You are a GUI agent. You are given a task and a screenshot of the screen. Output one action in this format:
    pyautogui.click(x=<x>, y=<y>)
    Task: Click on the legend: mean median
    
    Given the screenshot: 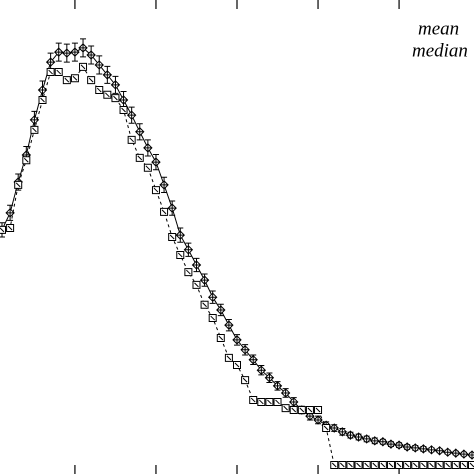 What is the action you would take?
    pyautogui.click(x=440, y=39)
    